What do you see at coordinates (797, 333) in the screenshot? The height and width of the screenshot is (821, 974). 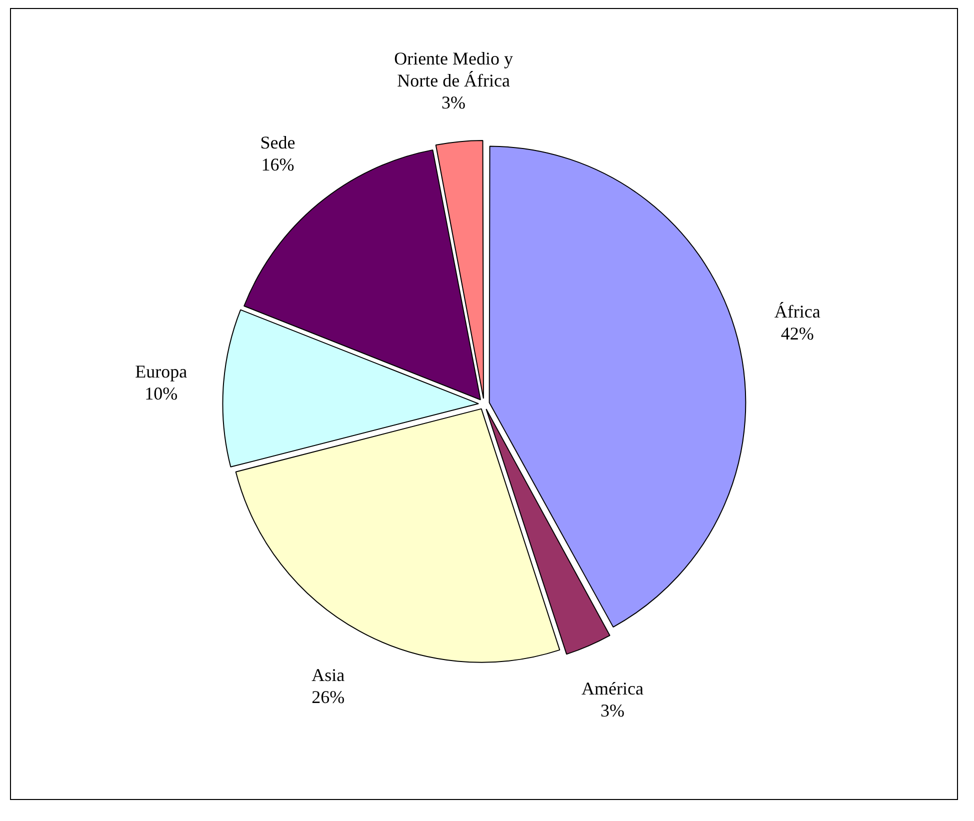 I see `data-label: 42%` at bounding box center [797, 333].